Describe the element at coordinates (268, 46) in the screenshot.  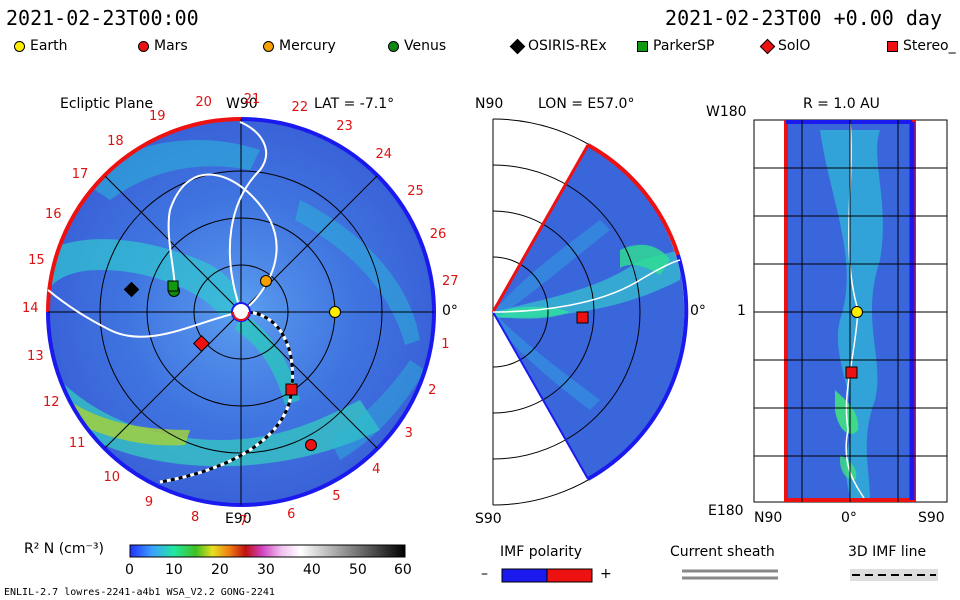
I see `mercury-marker-icon` at that location.